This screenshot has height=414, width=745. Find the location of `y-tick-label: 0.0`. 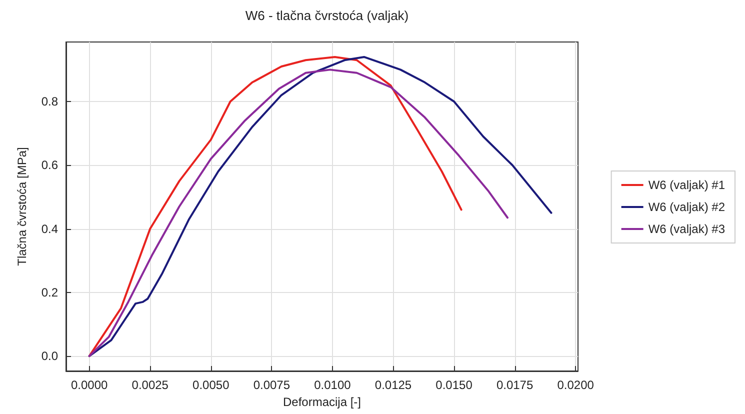

y-tick-label: 0.0 is located at coordinates (49, 356).